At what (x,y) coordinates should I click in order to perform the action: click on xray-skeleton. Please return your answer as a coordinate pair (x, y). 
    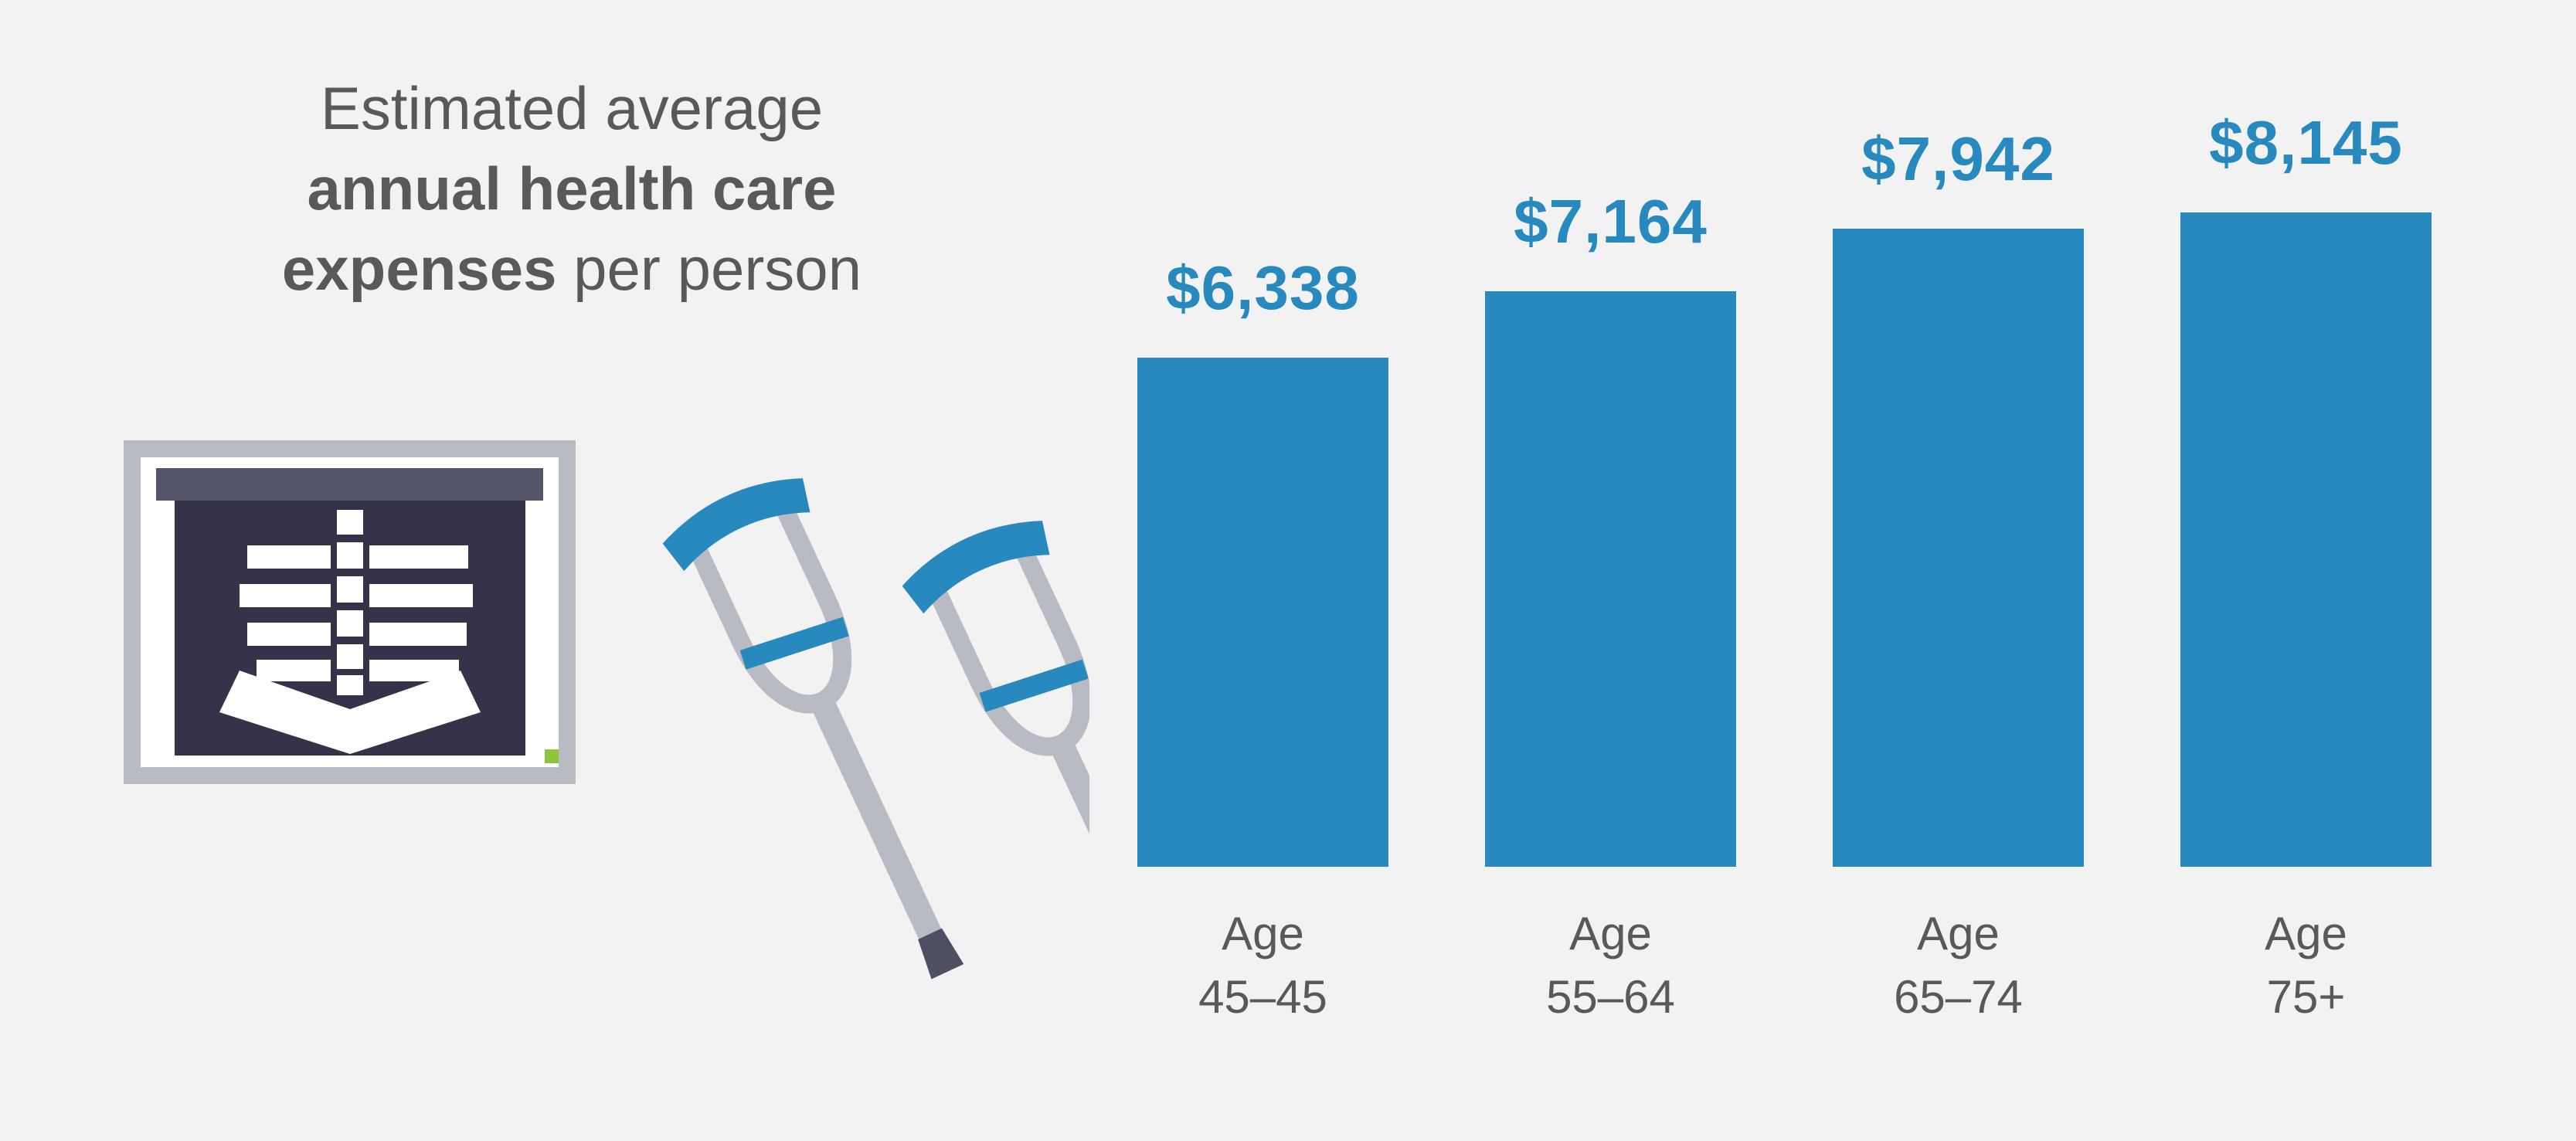
    Looking at the image, I should click on (350, 632).